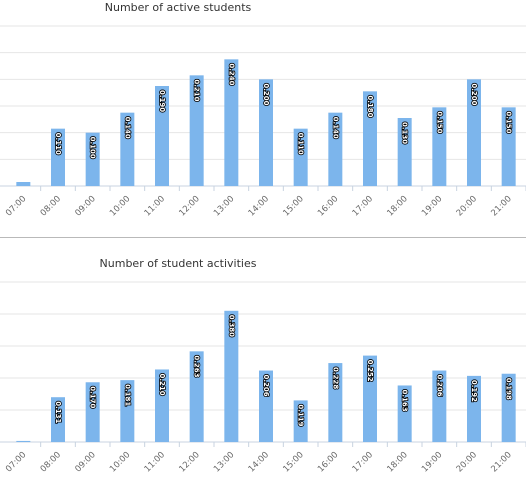 The width and height of the screenshot is (526, 481). What do you see at coordinates (370, 371) in the screenshot?
I see `data-label: 0.252` at bounding box center [370, 371].